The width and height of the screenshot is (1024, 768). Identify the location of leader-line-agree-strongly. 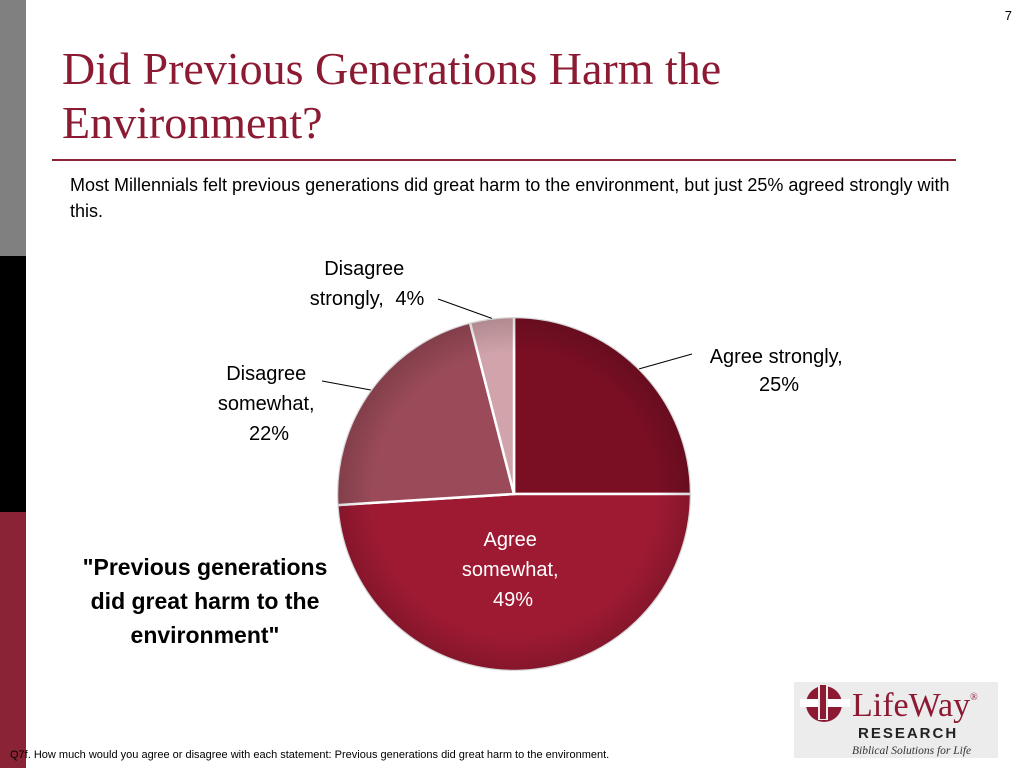
(666, 361).